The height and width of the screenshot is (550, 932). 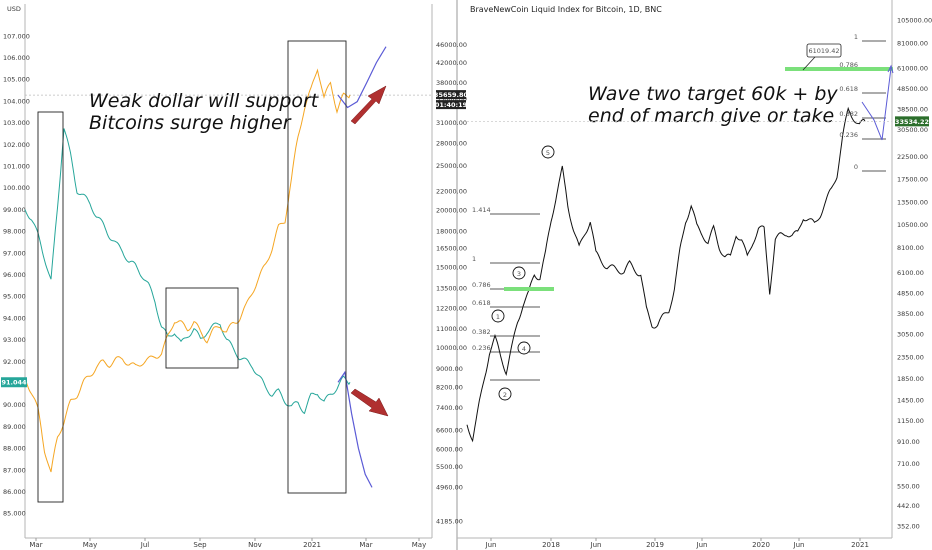 I want to click on right-tick-label: 4185.00, so click(x=449, y=521).